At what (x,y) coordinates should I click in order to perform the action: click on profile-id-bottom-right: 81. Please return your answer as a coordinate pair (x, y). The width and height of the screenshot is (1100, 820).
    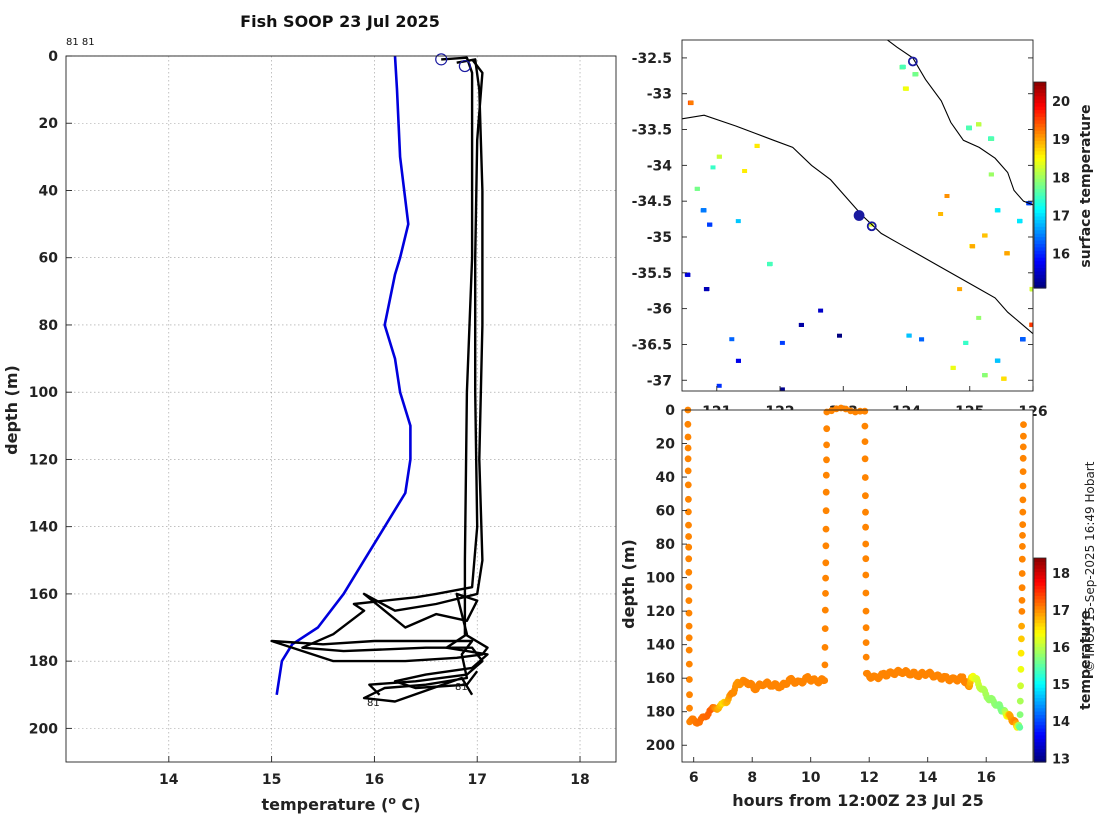
    Looking at the image, I should click on (461, 687).